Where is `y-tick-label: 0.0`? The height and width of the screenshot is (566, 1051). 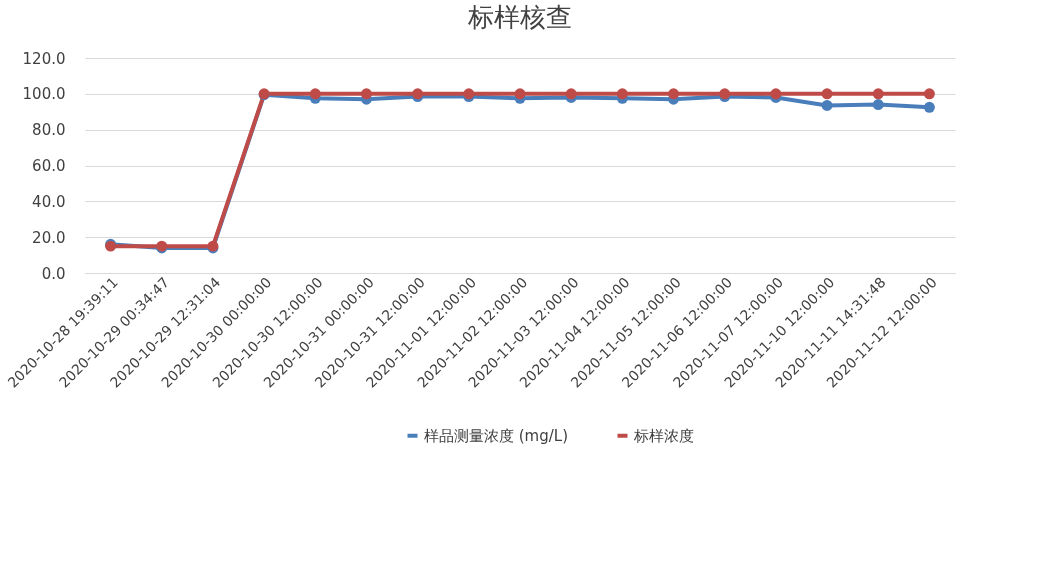
y-tick-label: 0.0 is located at coordinates (53, 273).